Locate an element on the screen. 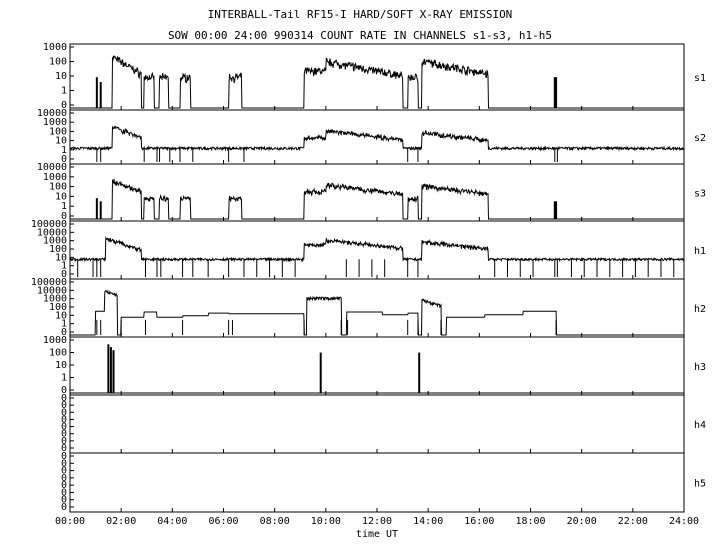  y-tick-s2: 100 is located at coordinates (58, 131).